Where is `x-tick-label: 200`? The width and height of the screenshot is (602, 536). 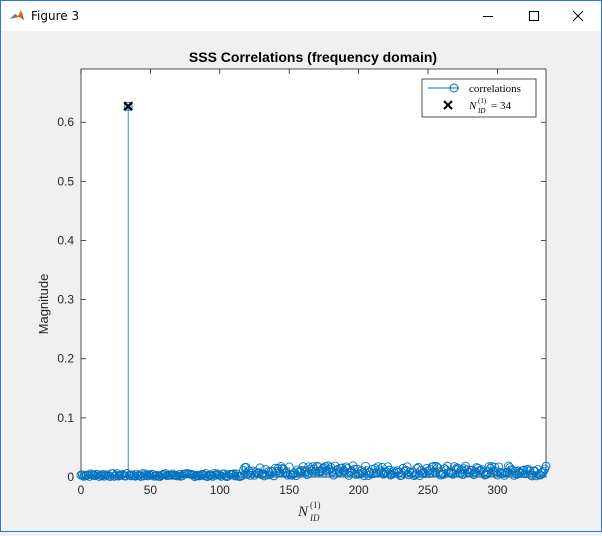 x-tick-label: 200 is located at coordinates (359, 490).